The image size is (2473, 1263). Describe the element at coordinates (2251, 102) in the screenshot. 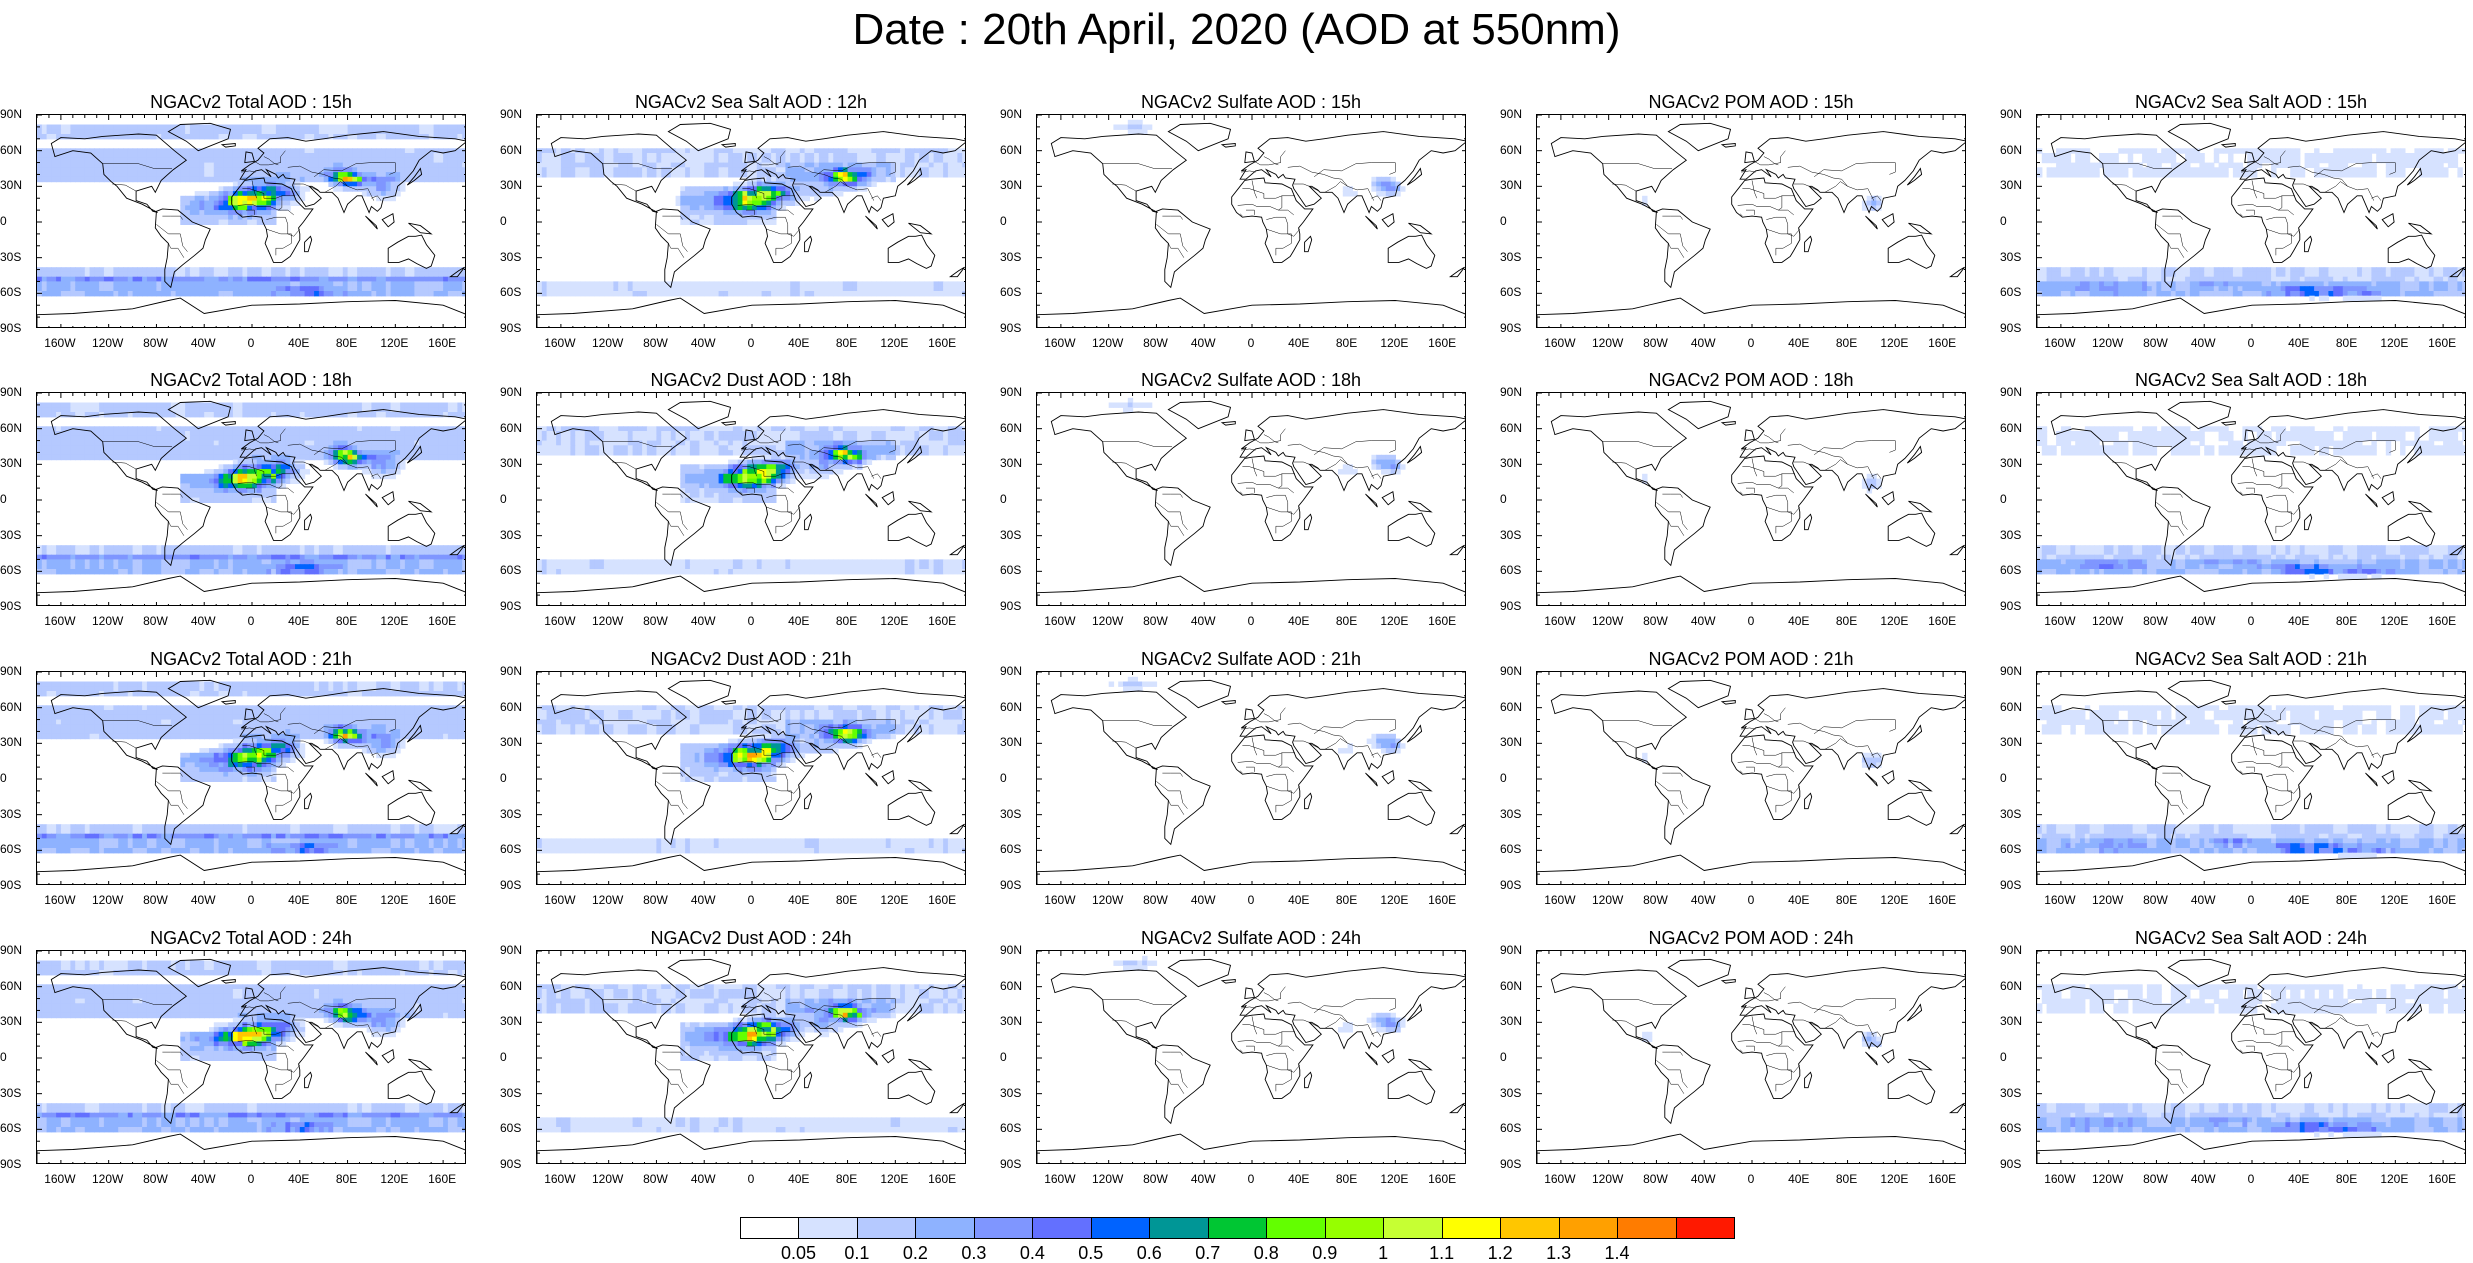

I see `panel-title: NGACv2 Sea Salt AOD : 15h` at that location.